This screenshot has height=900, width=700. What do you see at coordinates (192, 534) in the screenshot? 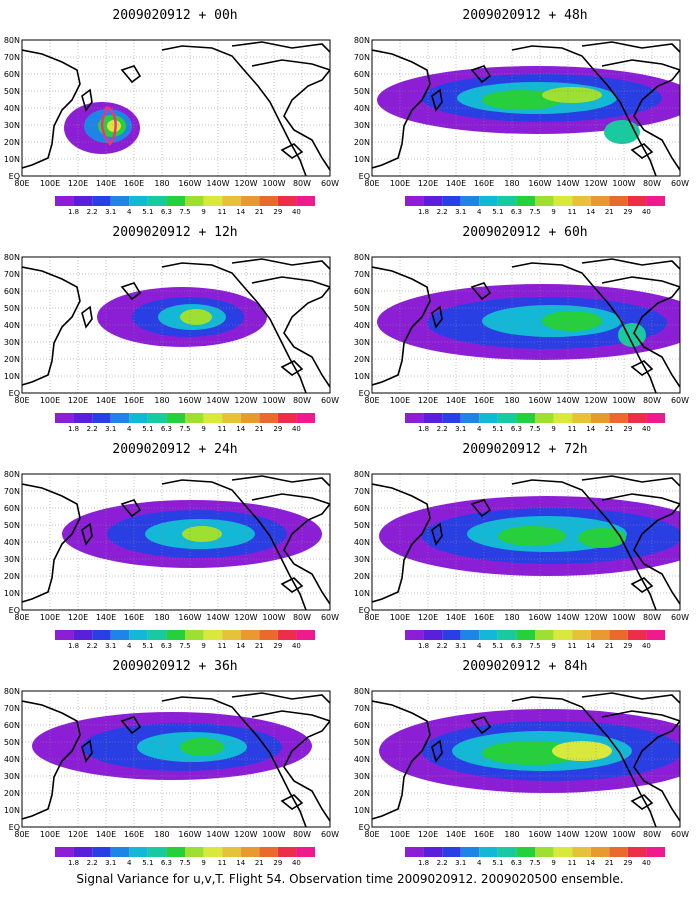
I see `variance-field` at bounding box center [192, 534].